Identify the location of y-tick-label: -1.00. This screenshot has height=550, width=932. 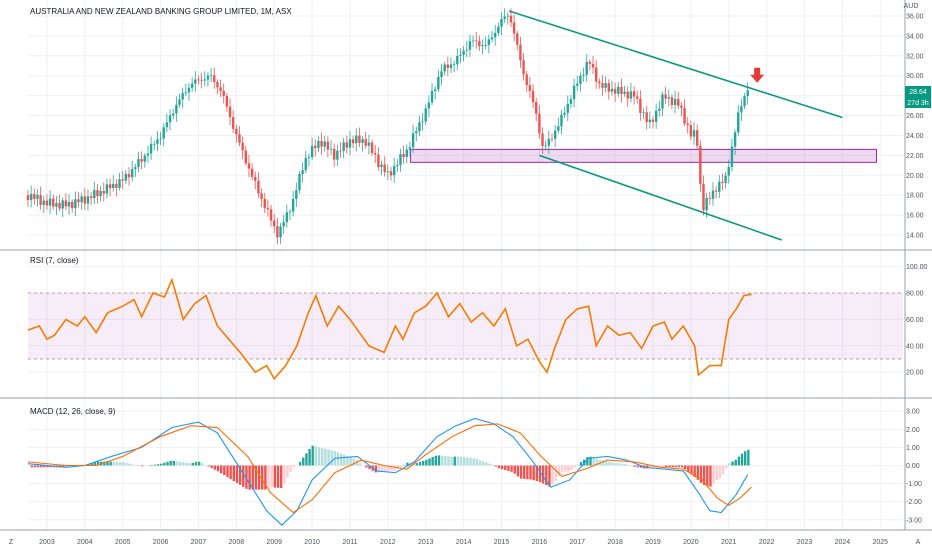
(914, 484).